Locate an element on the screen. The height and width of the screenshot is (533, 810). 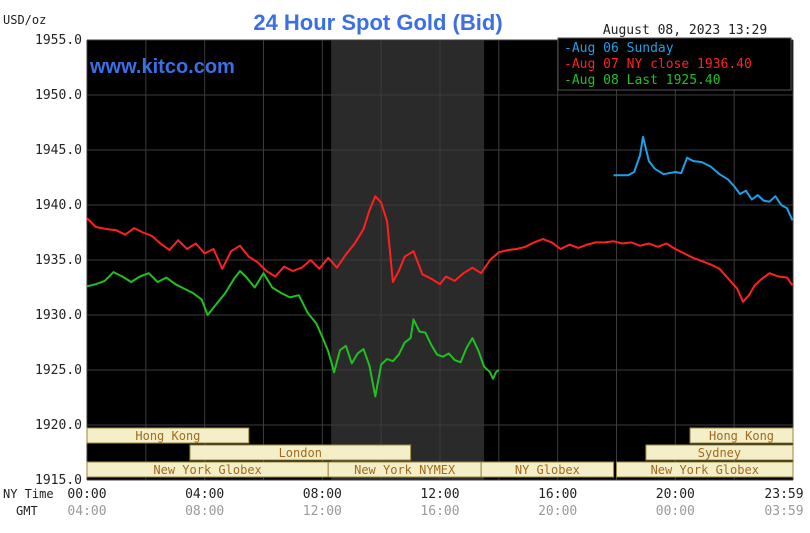
y-tick-label: 1950.0 is located at coordinates (58, 95).